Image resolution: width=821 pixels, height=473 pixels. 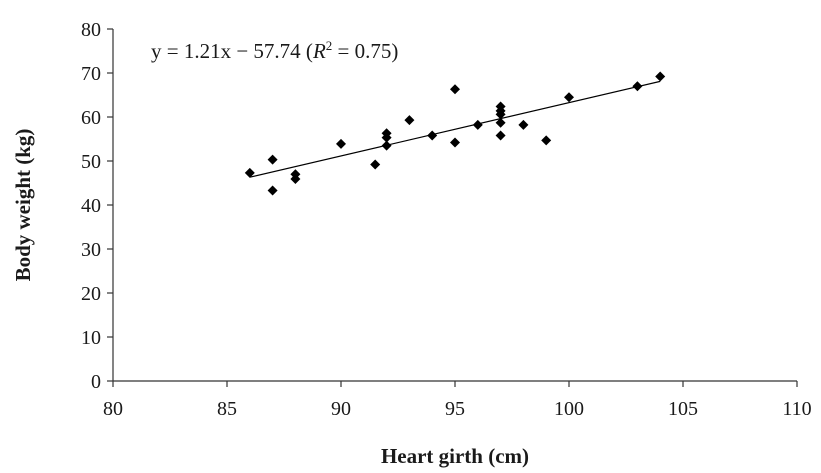 What do you see at coordinates (232, 51) in the screenshot?
I see `equation-main: y = 1.21x − 57.74 (` at bounding box center [232, 51].